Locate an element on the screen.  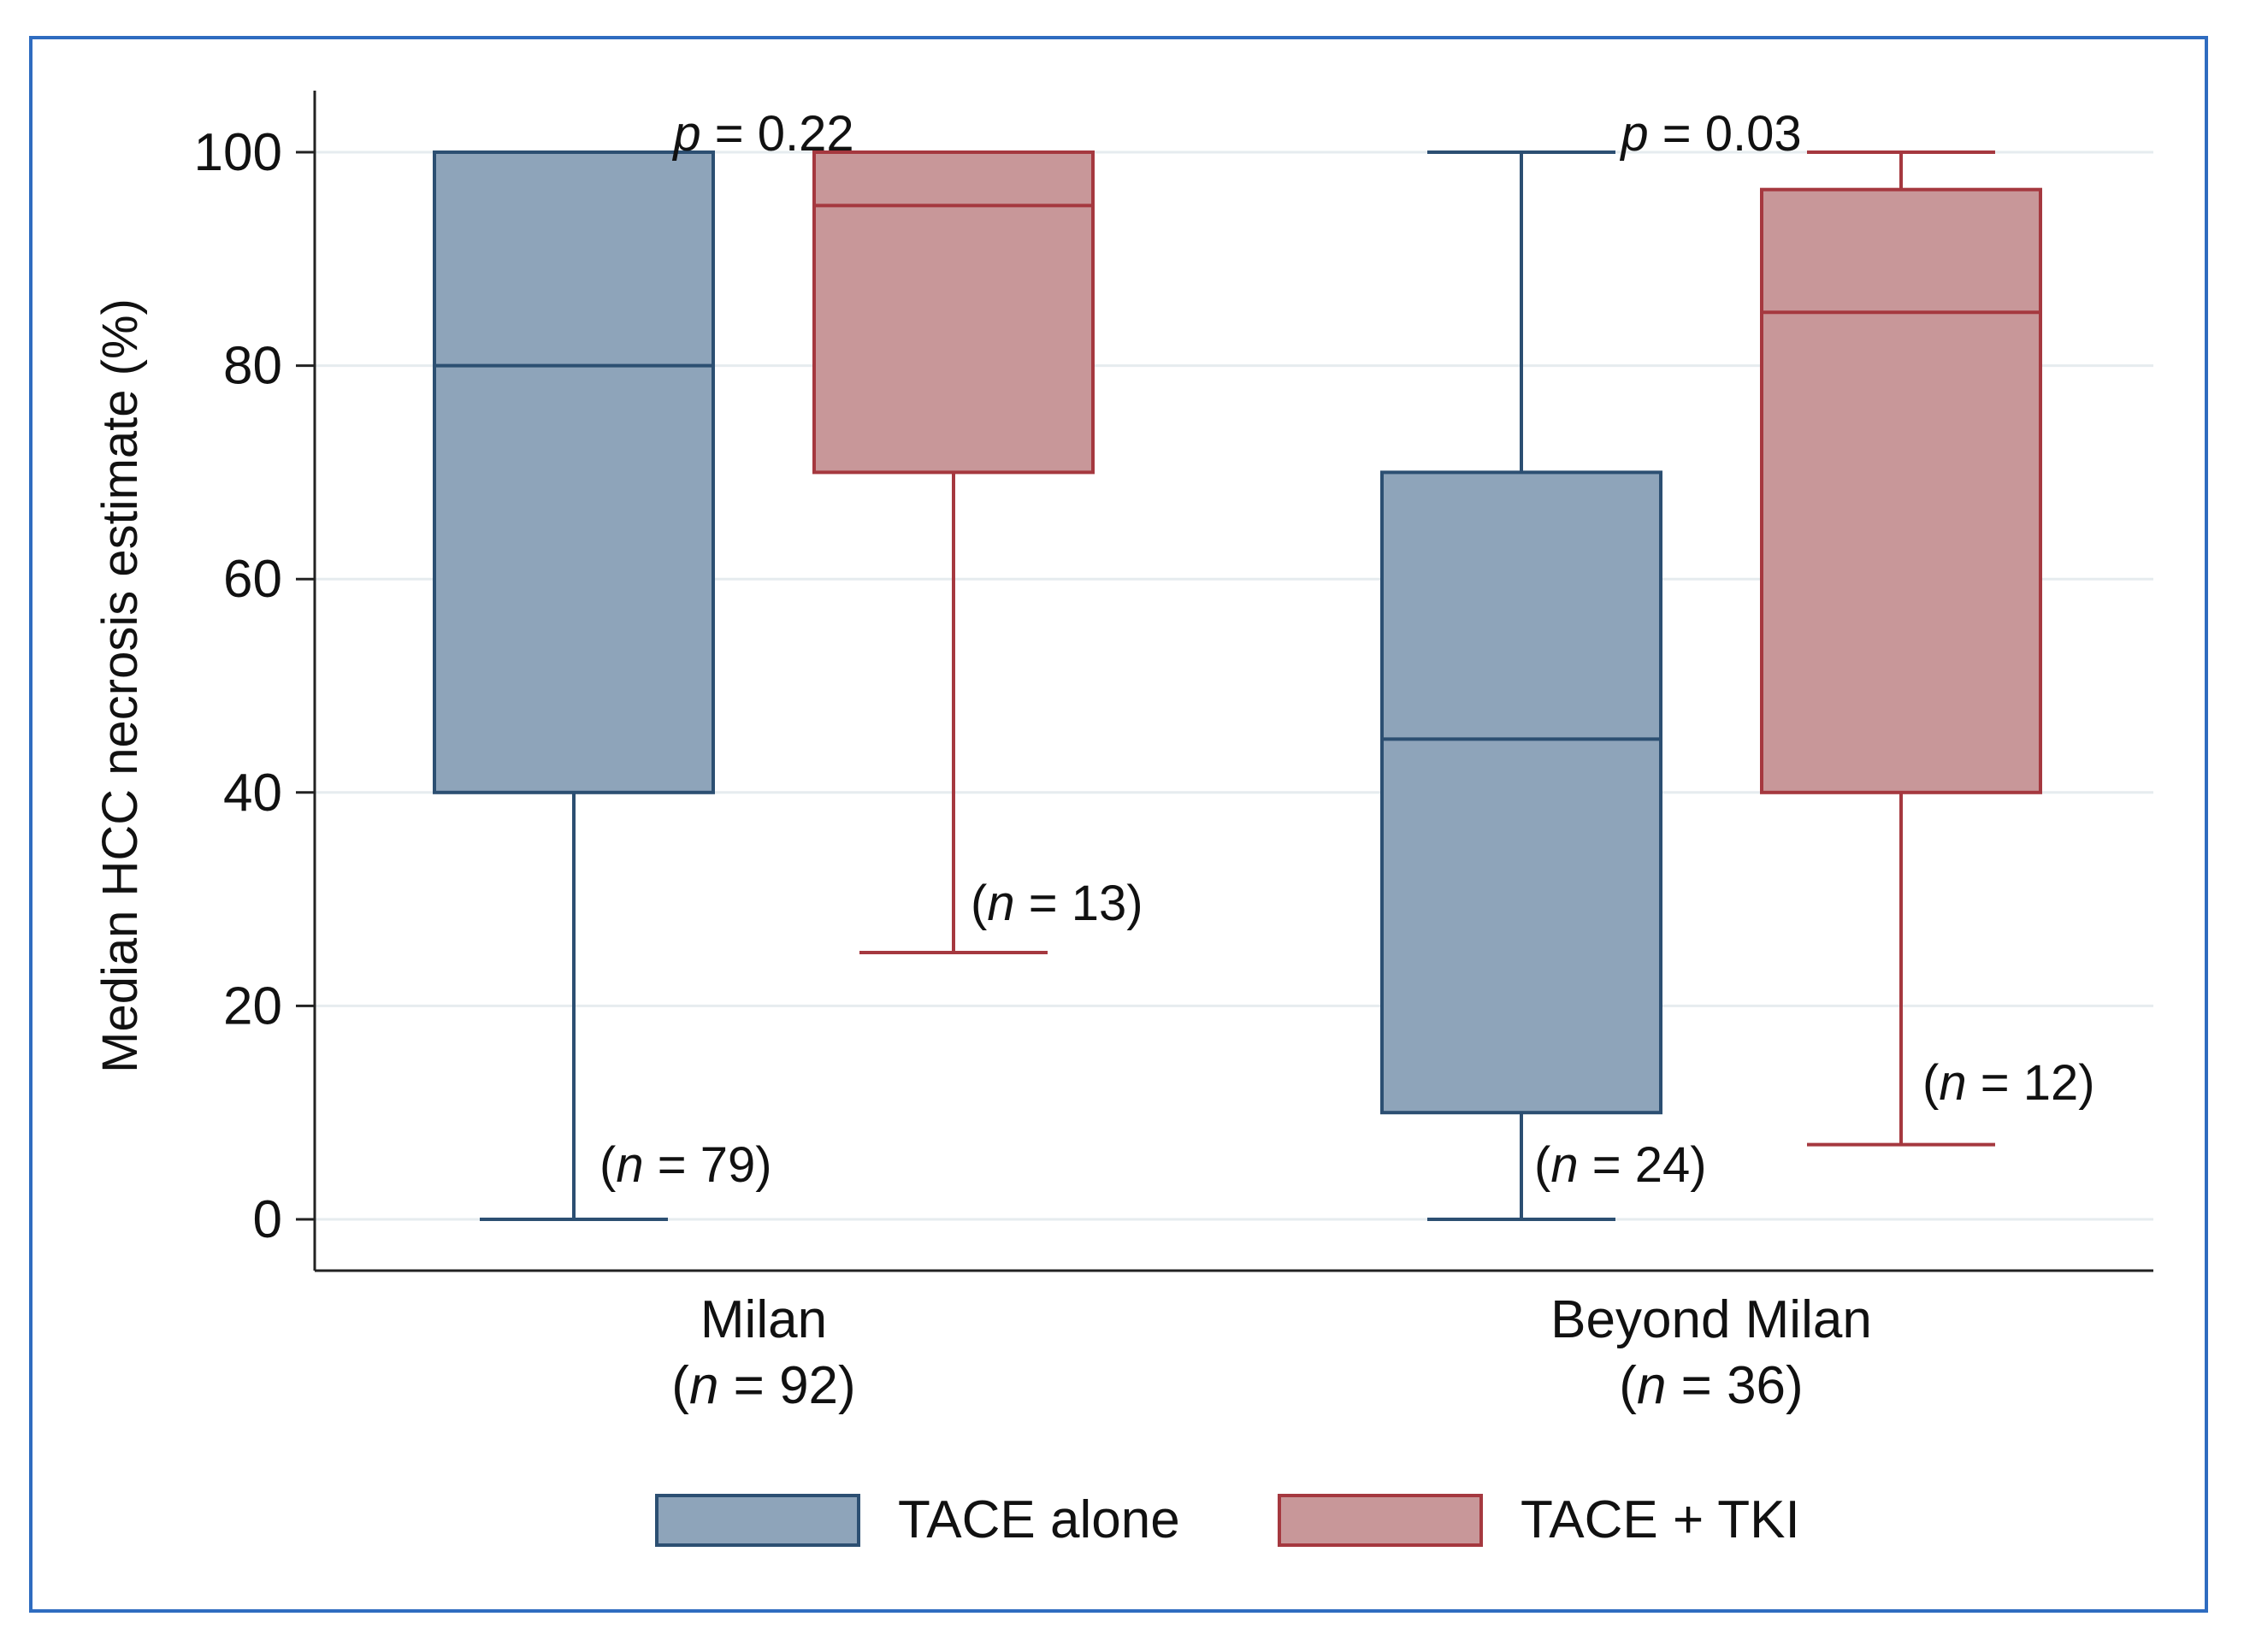
legend-swatch-tace-tki is located at coordinates (1381, 1520).